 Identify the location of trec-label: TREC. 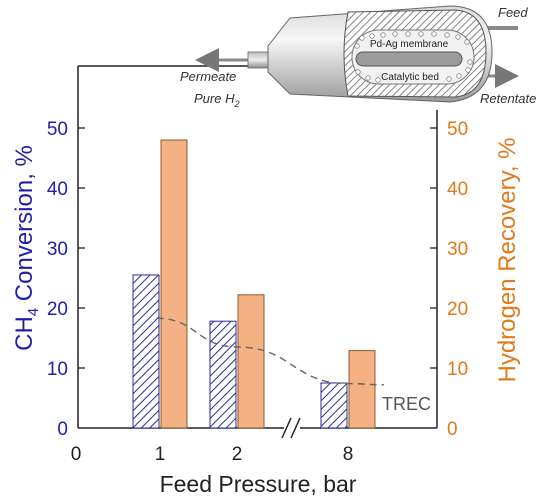
(406, 404).